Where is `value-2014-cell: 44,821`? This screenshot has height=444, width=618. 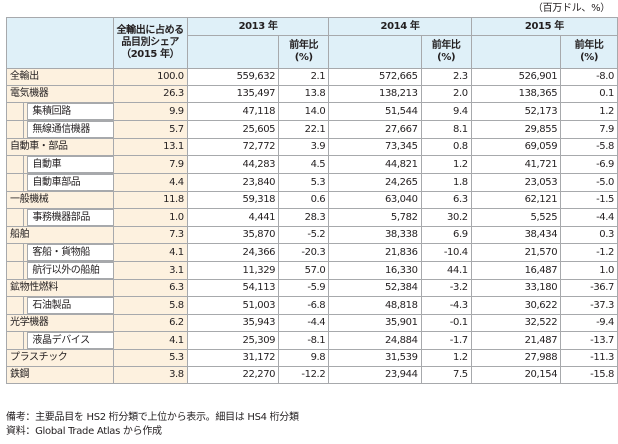
value-2014-cell: 44,821 is located at coordinates (375, 164).